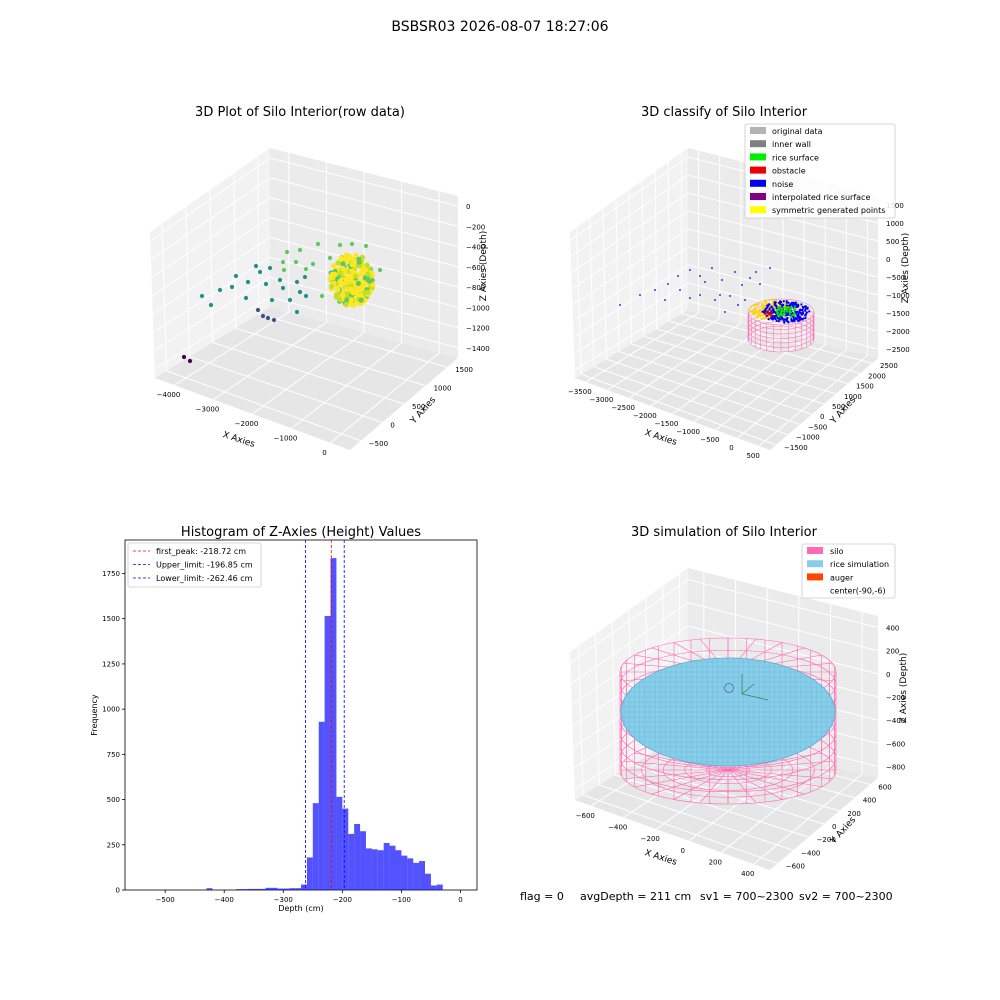 This screenshot has width=1000, height=1000. I want to click on simulation-ztick-label: −400, so click(895, 721).